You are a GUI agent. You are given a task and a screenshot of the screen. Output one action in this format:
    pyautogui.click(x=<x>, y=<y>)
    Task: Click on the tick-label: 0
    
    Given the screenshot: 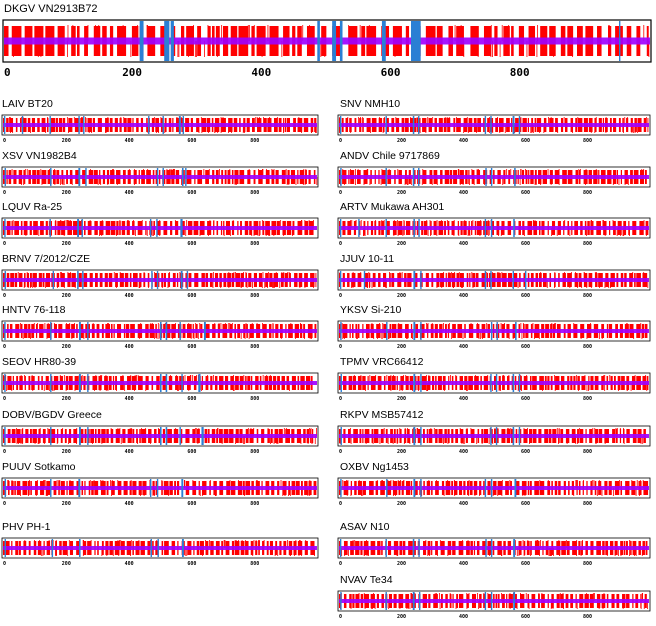 What is the action you would take?
    pyautogui.click(x=340, y=452)
    